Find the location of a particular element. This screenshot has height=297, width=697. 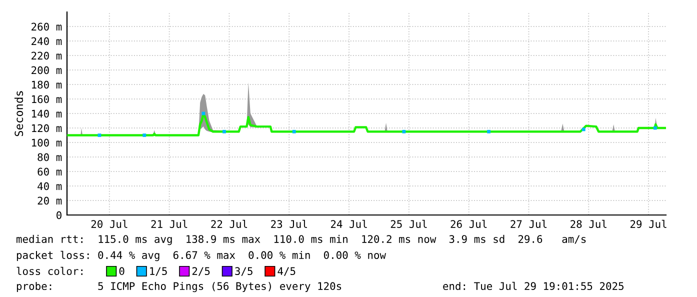

y-tick-label: 100 m is located at coordinates (47, 142).